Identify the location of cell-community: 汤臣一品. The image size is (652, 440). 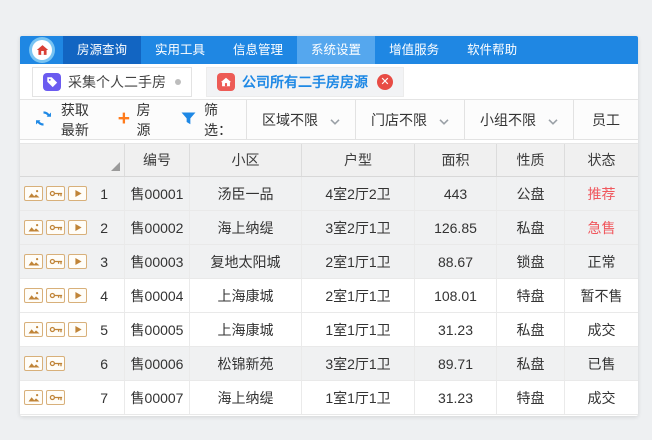
(246, 193).